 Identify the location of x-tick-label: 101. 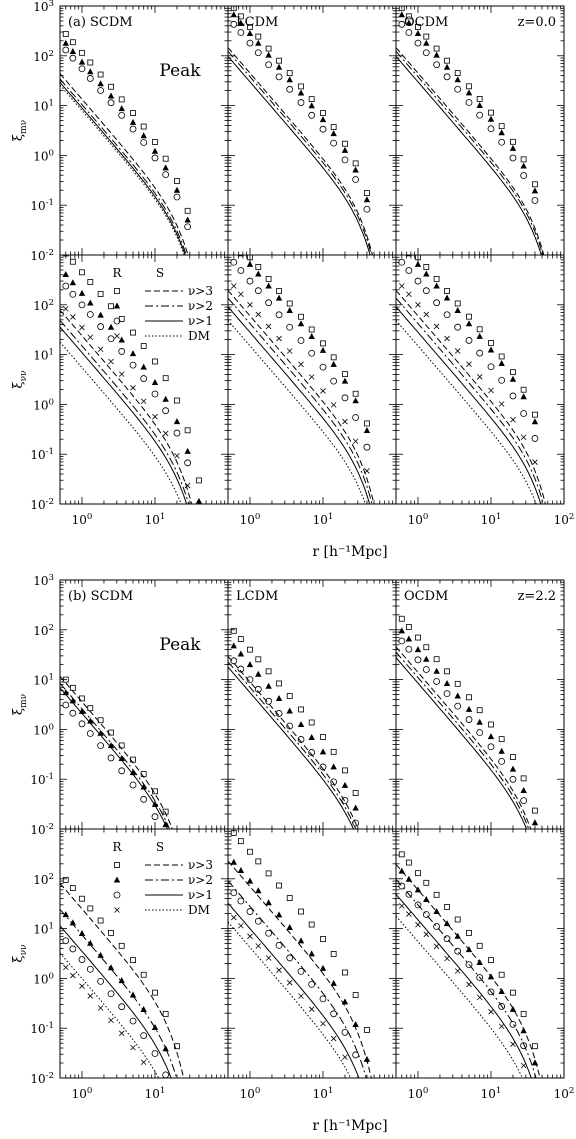
(323, 1093).